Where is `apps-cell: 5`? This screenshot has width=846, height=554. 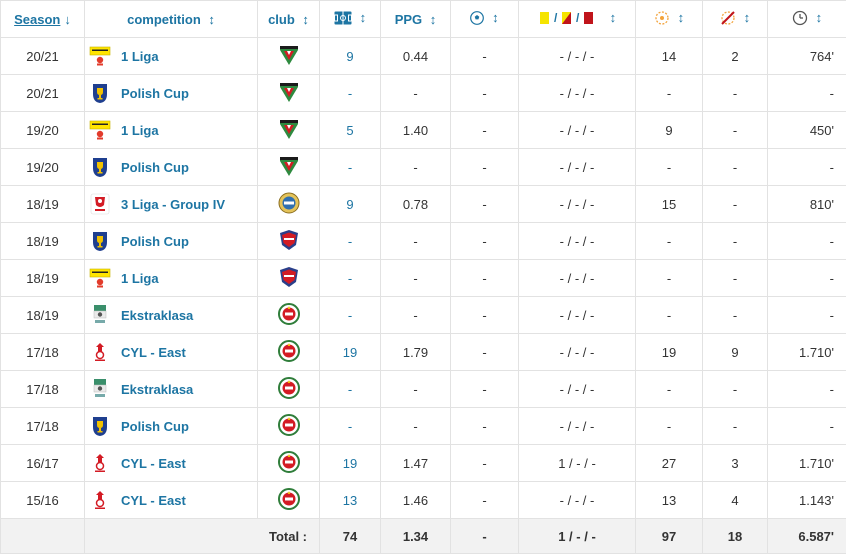 apps-cell: 5 is located at coordinates (350, 130).